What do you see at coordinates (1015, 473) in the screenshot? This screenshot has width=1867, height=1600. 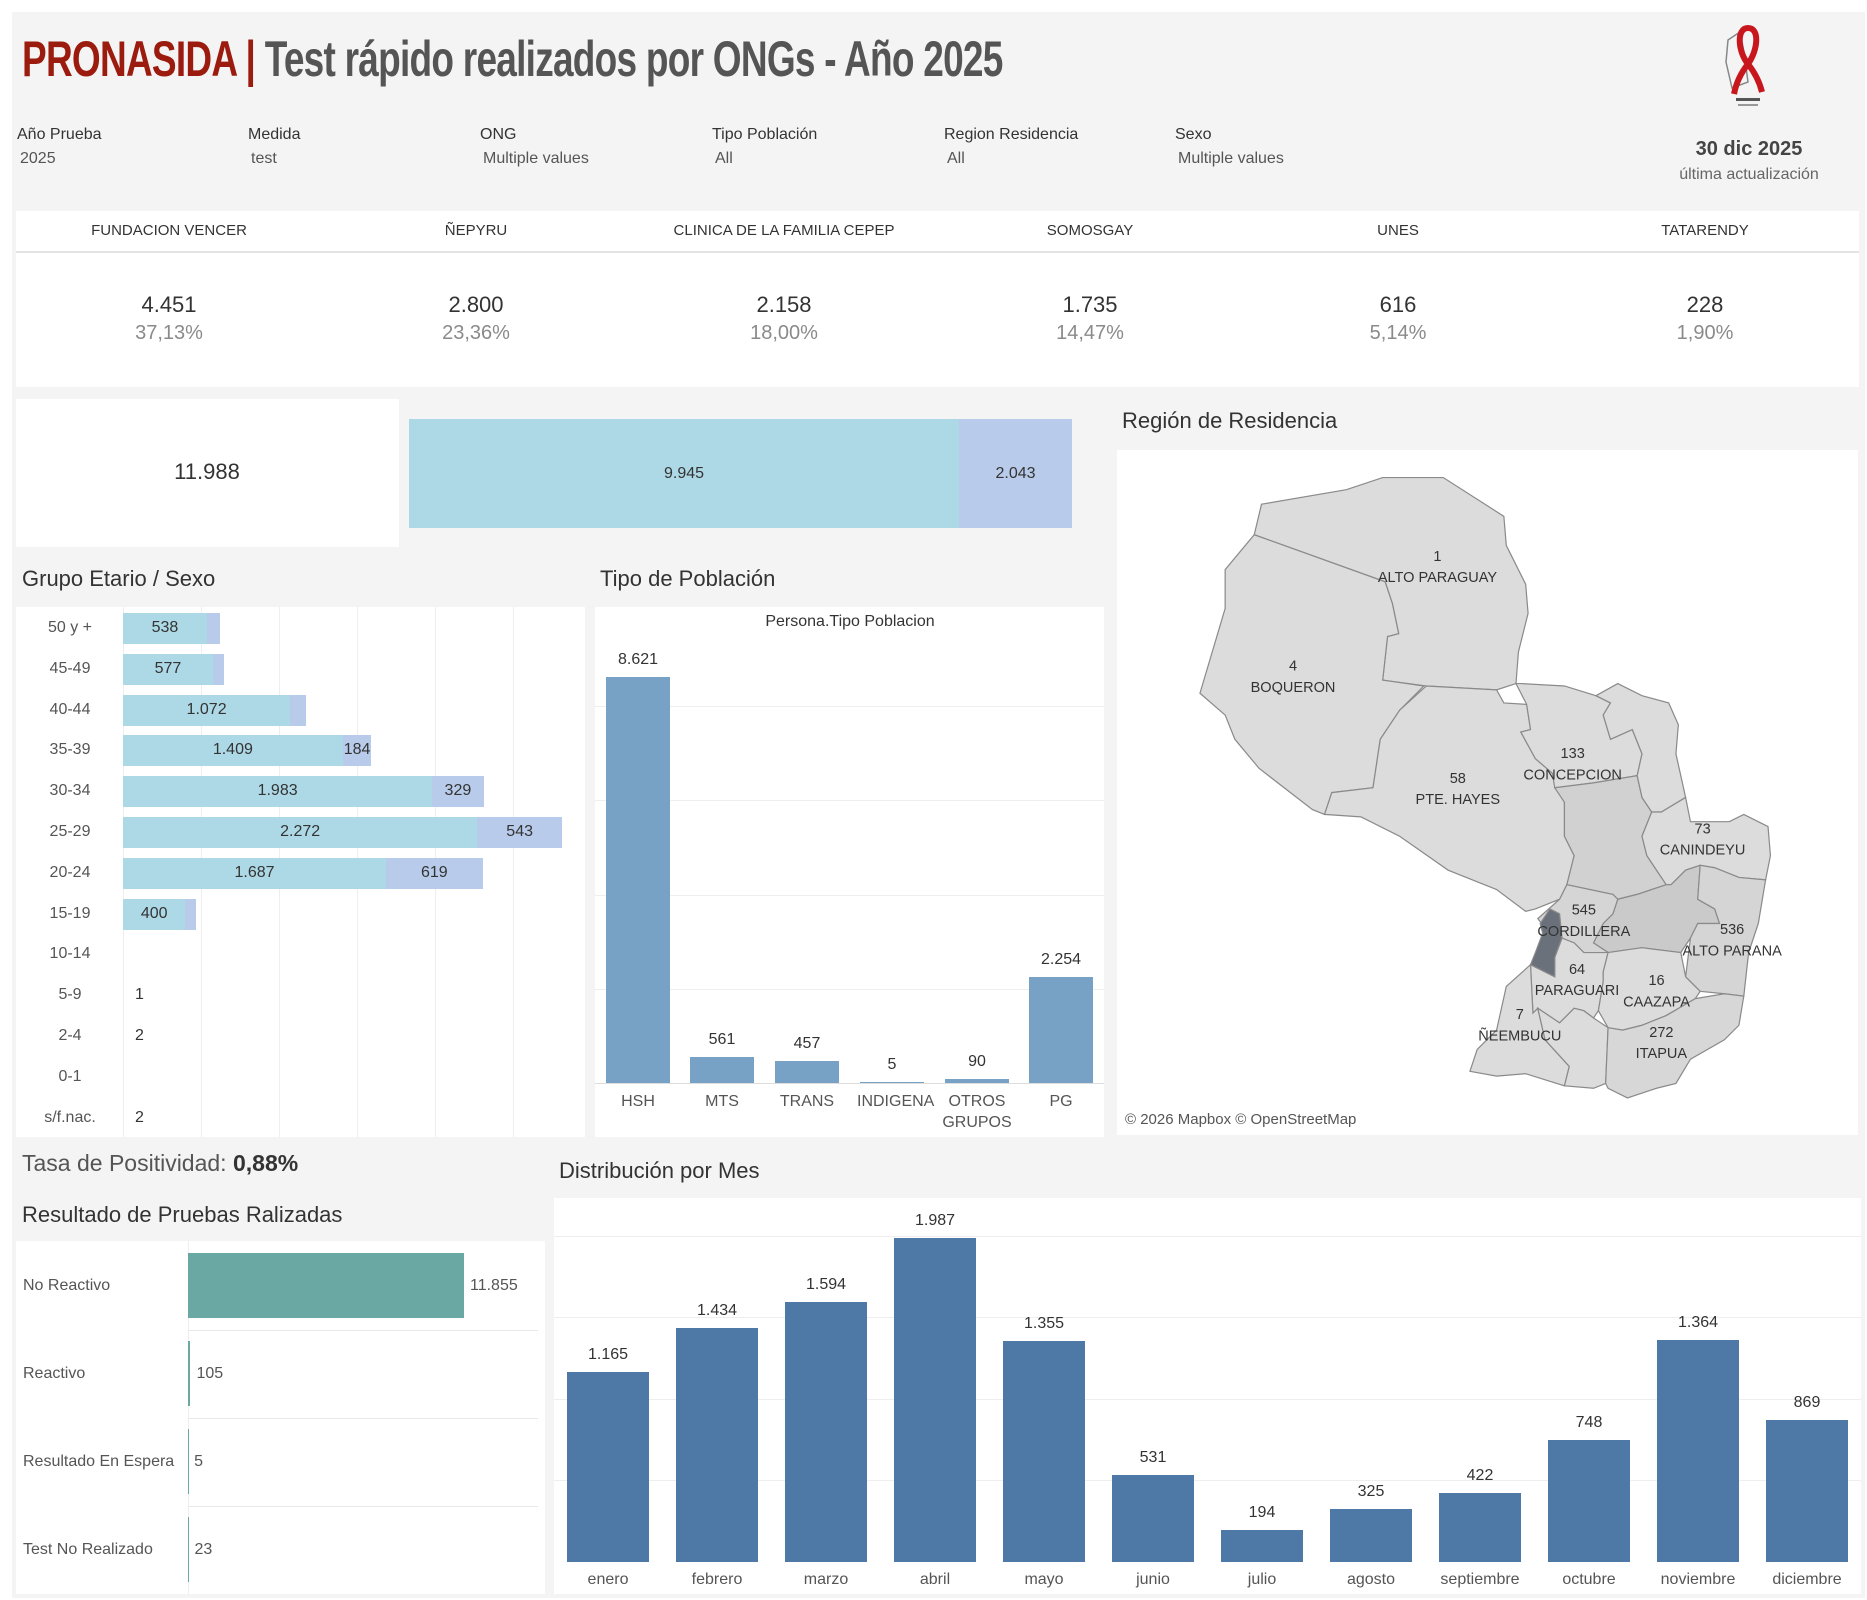 I see `split-segment: 2.043` at bounding box center [1015, 473].